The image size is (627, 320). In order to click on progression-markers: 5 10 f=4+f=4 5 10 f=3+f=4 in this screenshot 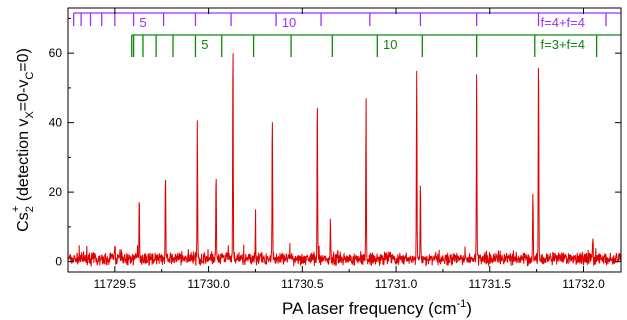, I will do `click(346, 34)`.